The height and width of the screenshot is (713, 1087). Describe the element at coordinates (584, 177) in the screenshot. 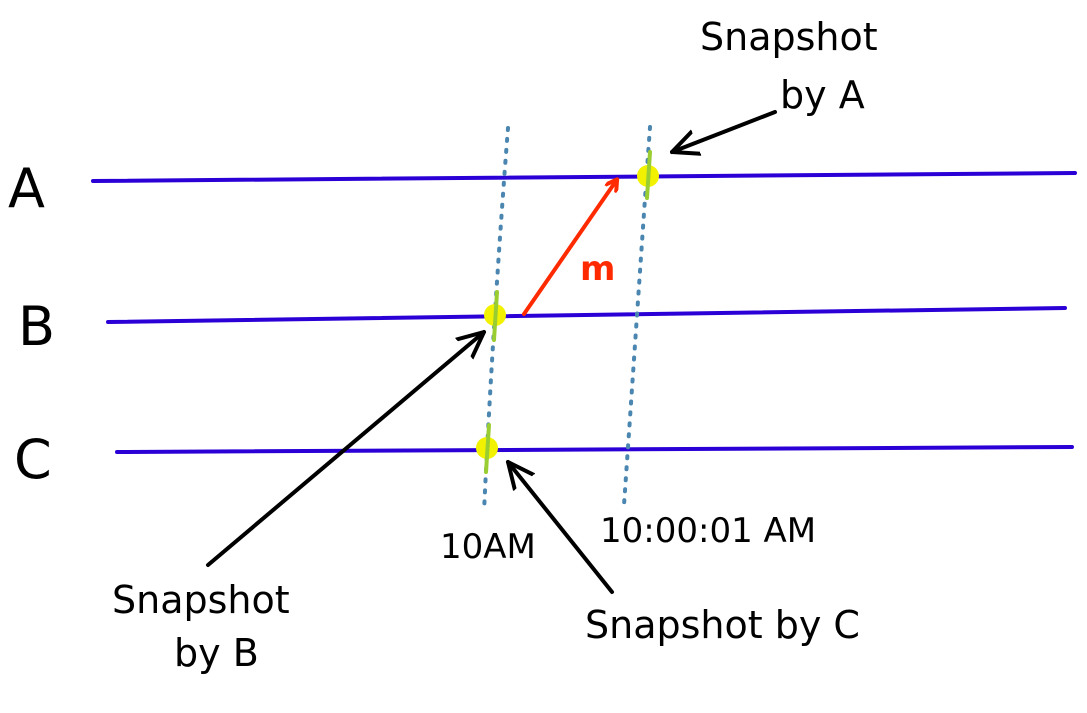

I see `process-line-a` at that location.